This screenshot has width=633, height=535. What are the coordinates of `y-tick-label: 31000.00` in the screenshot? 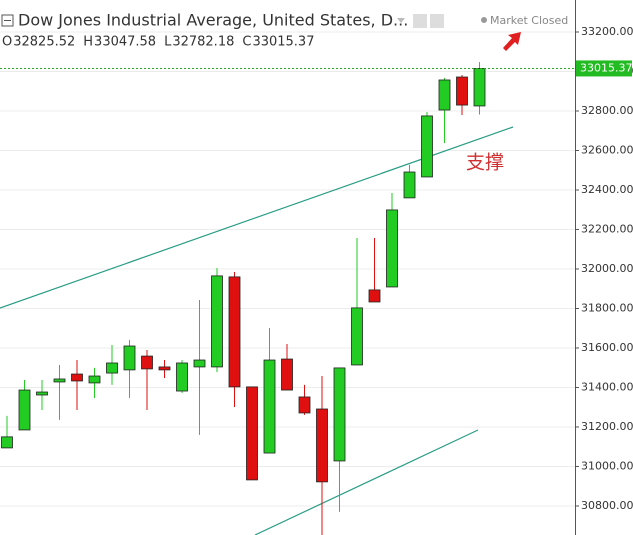 It's located at (607, 465).